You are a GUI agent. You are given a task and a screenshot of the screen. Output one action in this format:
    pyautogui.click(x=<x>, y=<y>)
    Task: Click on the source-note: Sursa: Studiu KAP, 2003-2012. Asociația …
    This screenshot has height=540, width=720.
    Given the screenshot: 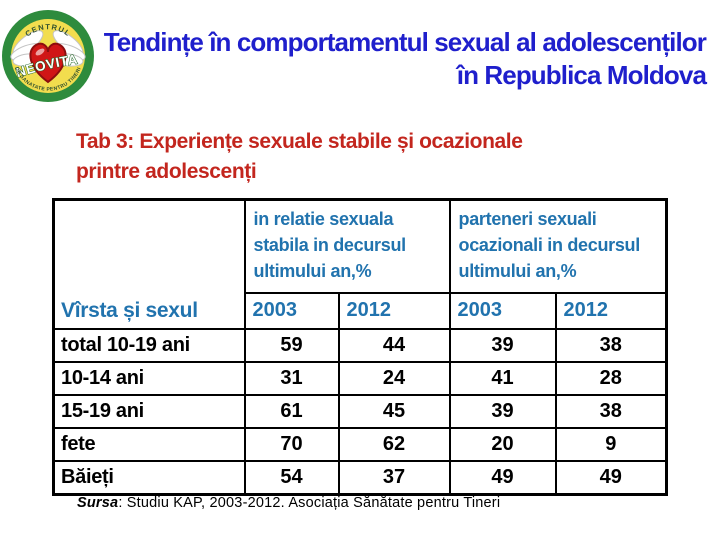 What is the action you would take?
    pyautogui.click(x=288, y=503)
    